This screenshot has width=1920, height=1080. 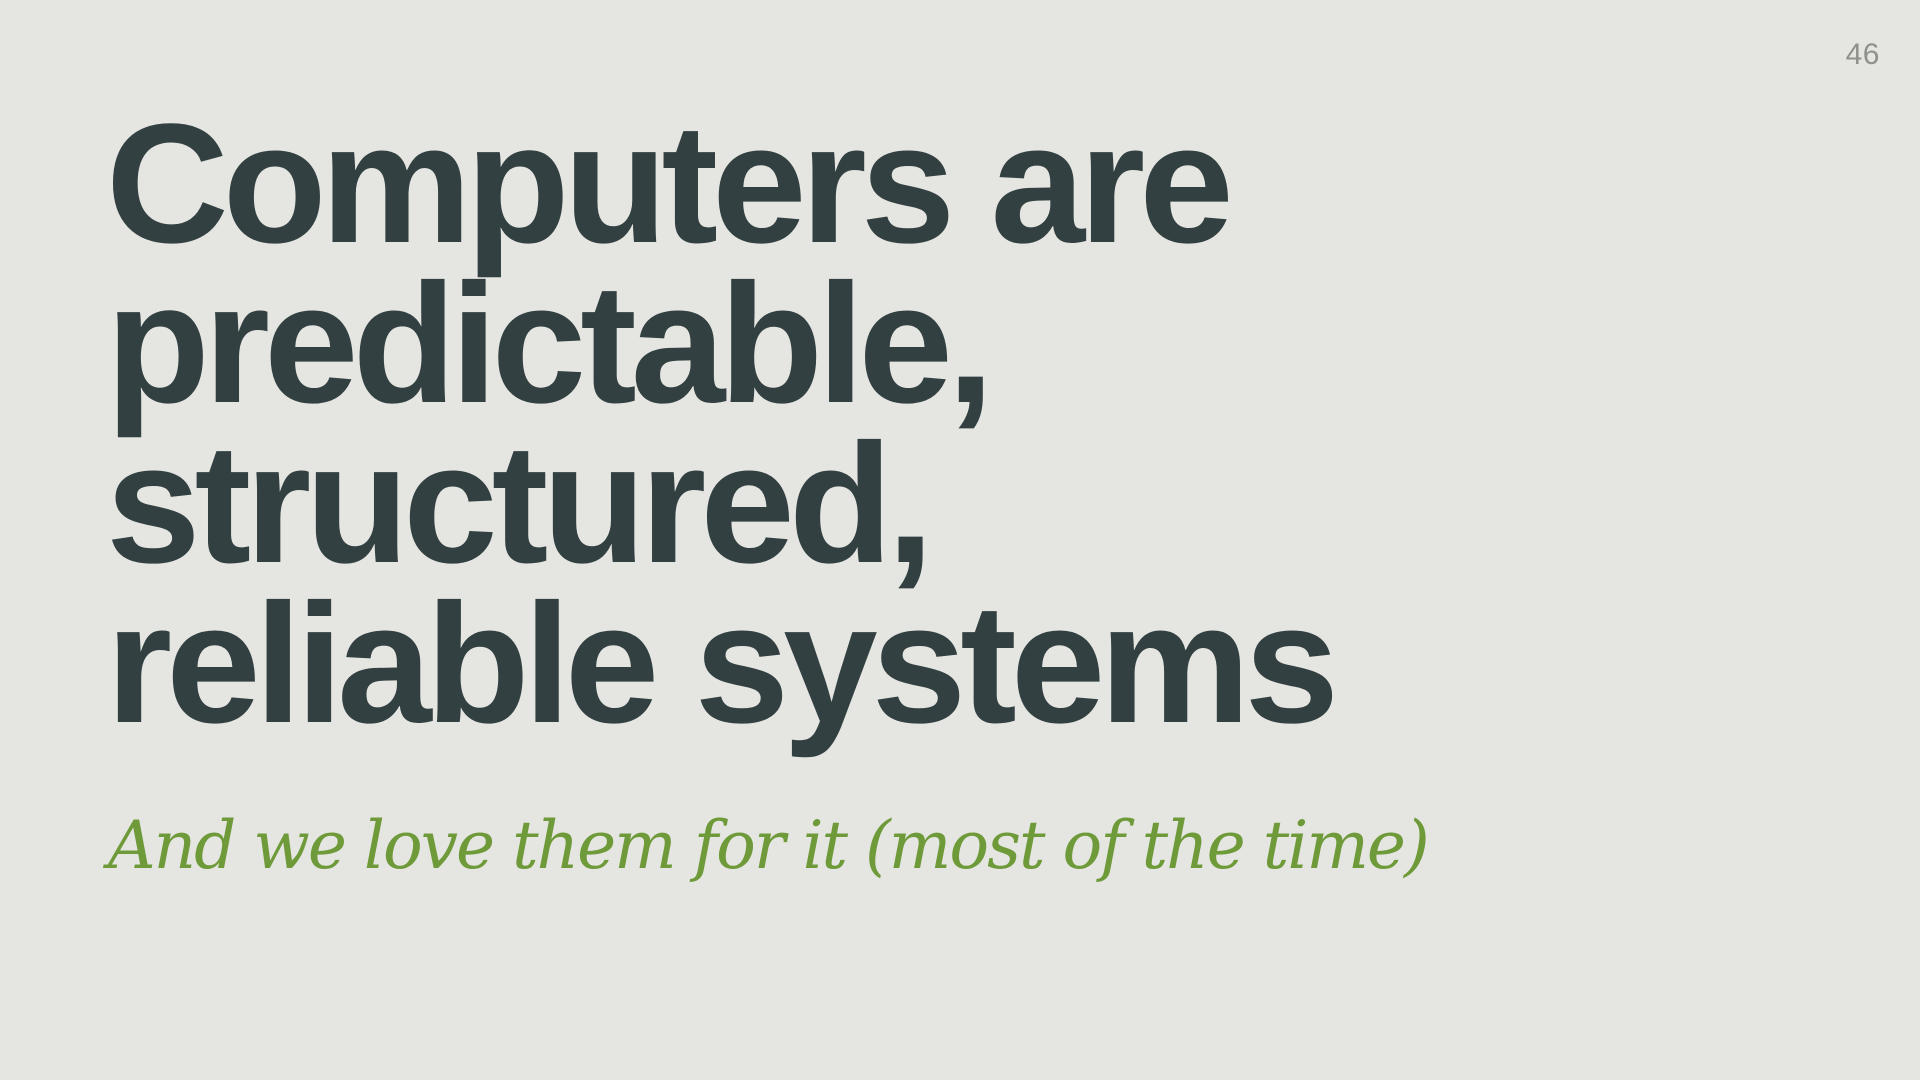 I want to click on headline-line-2: predictable,, so click(x=550, y=344).